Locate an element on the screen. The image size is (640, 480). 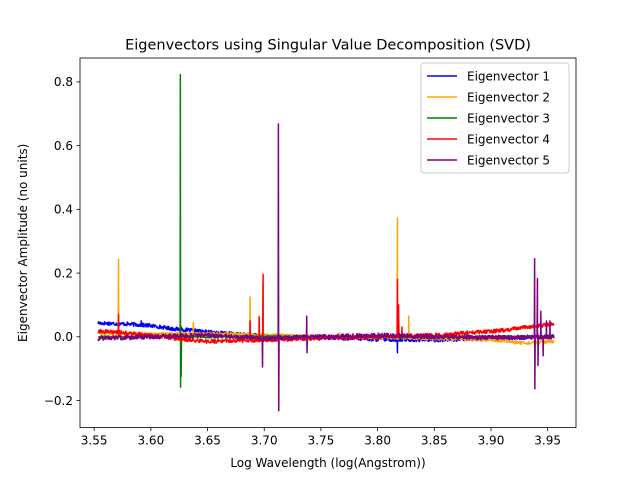
y-axis-label: Eigenvector Amplitude (no units) is located at coordinates (23, 243).